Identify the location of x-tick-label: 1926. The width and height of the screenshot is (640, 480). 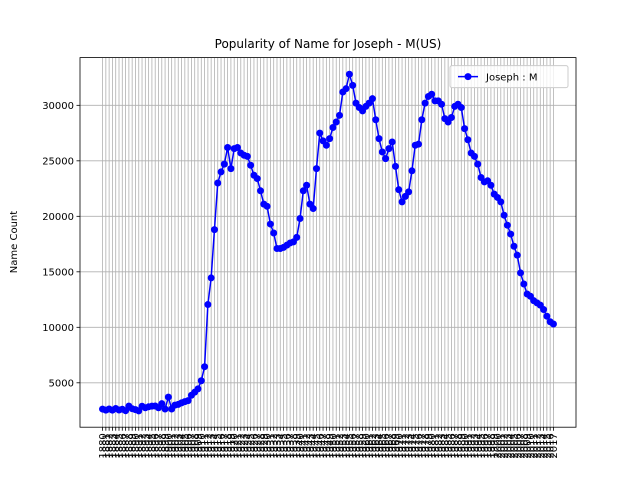
(254, 445).